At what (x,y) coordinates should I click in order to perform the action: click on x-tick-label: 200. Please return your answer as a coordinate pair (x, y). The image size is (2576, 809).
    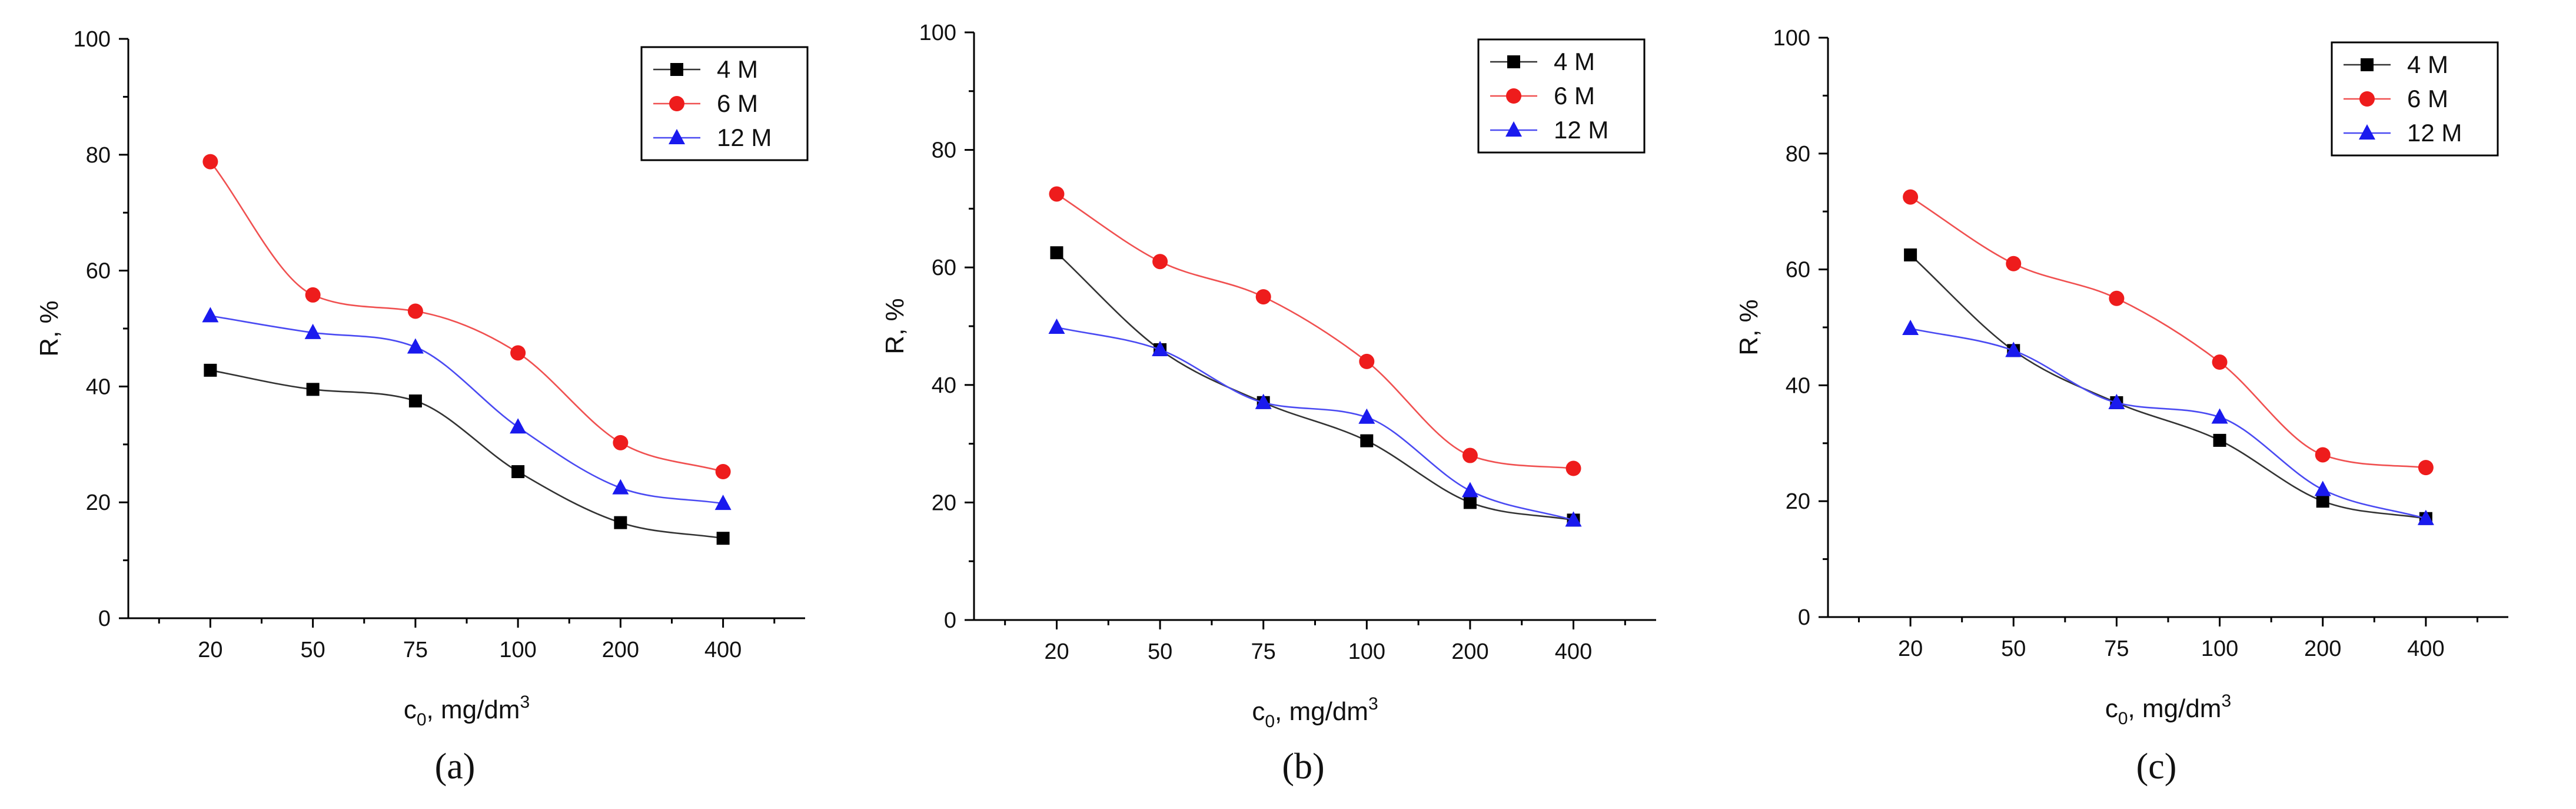
    Looking at the image, I should click on (1469, 651).